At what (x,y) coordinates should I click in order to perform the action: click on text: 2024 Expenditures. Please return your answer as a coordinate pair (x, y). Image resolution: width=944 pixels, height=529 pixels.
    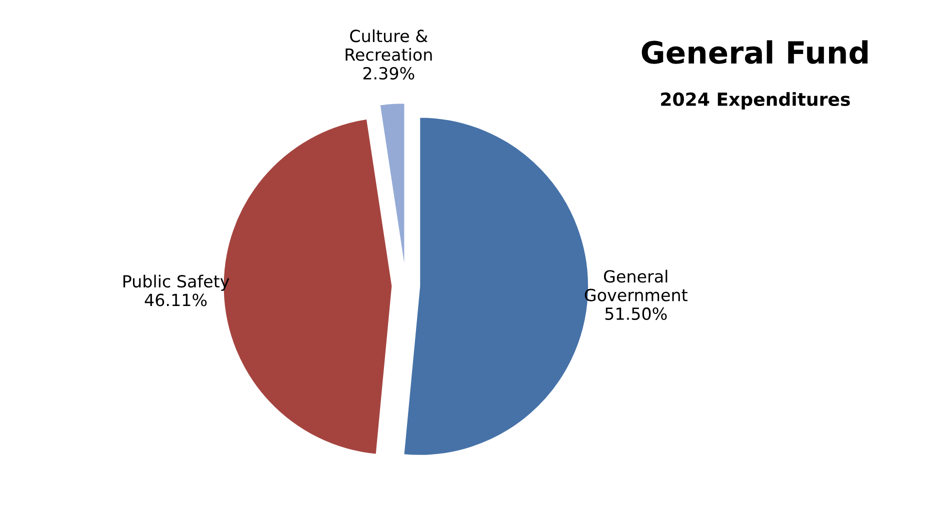
    Looking at the image, I should click on (755, 101).